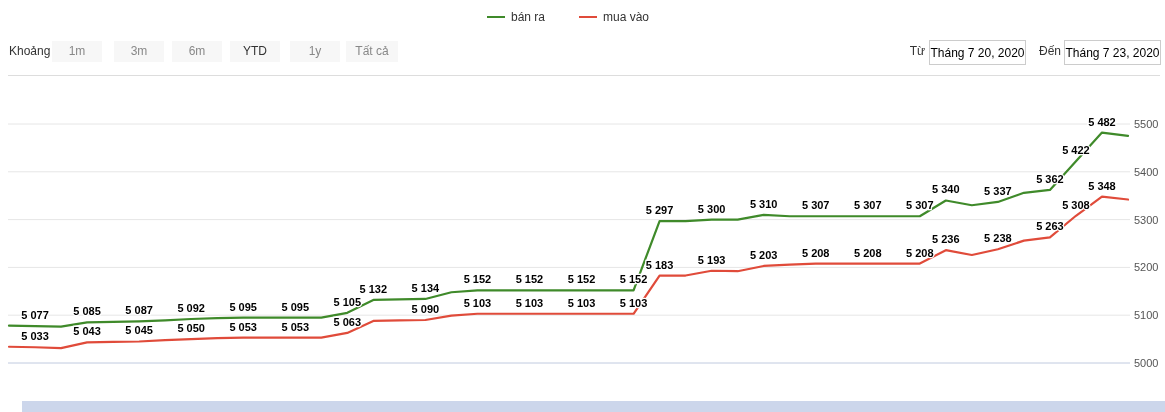 The width and height of the screenshot is (1165, 412). Describe the element at coordinates (711, 259) in the screenshot. I see `data-label: 5 193` at that location.